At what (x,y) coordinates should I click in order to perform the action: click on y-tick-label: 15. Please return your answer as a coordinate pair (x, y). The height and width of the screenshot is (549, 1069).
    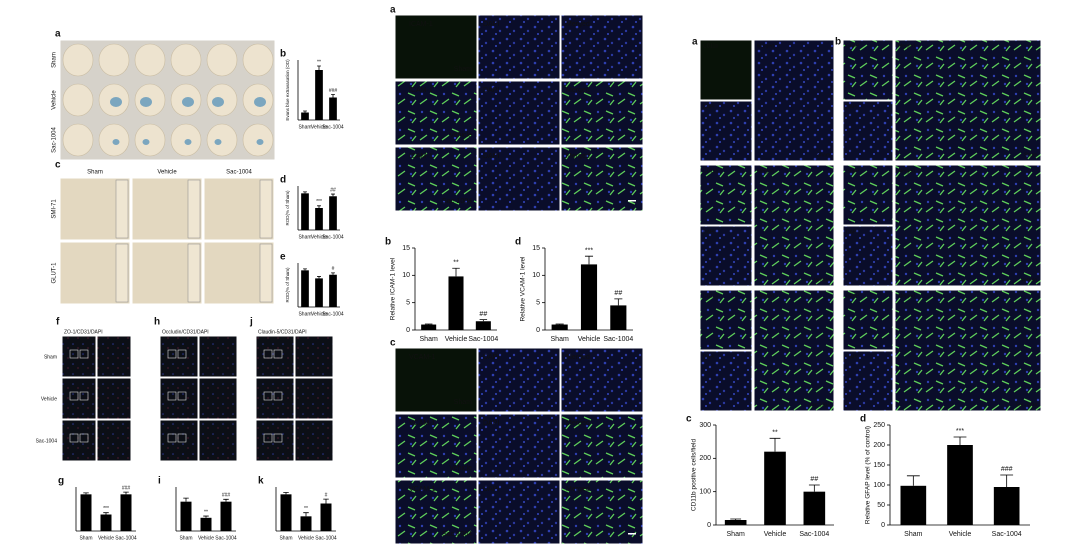
    Looking at the image, I should click on (406, 248).